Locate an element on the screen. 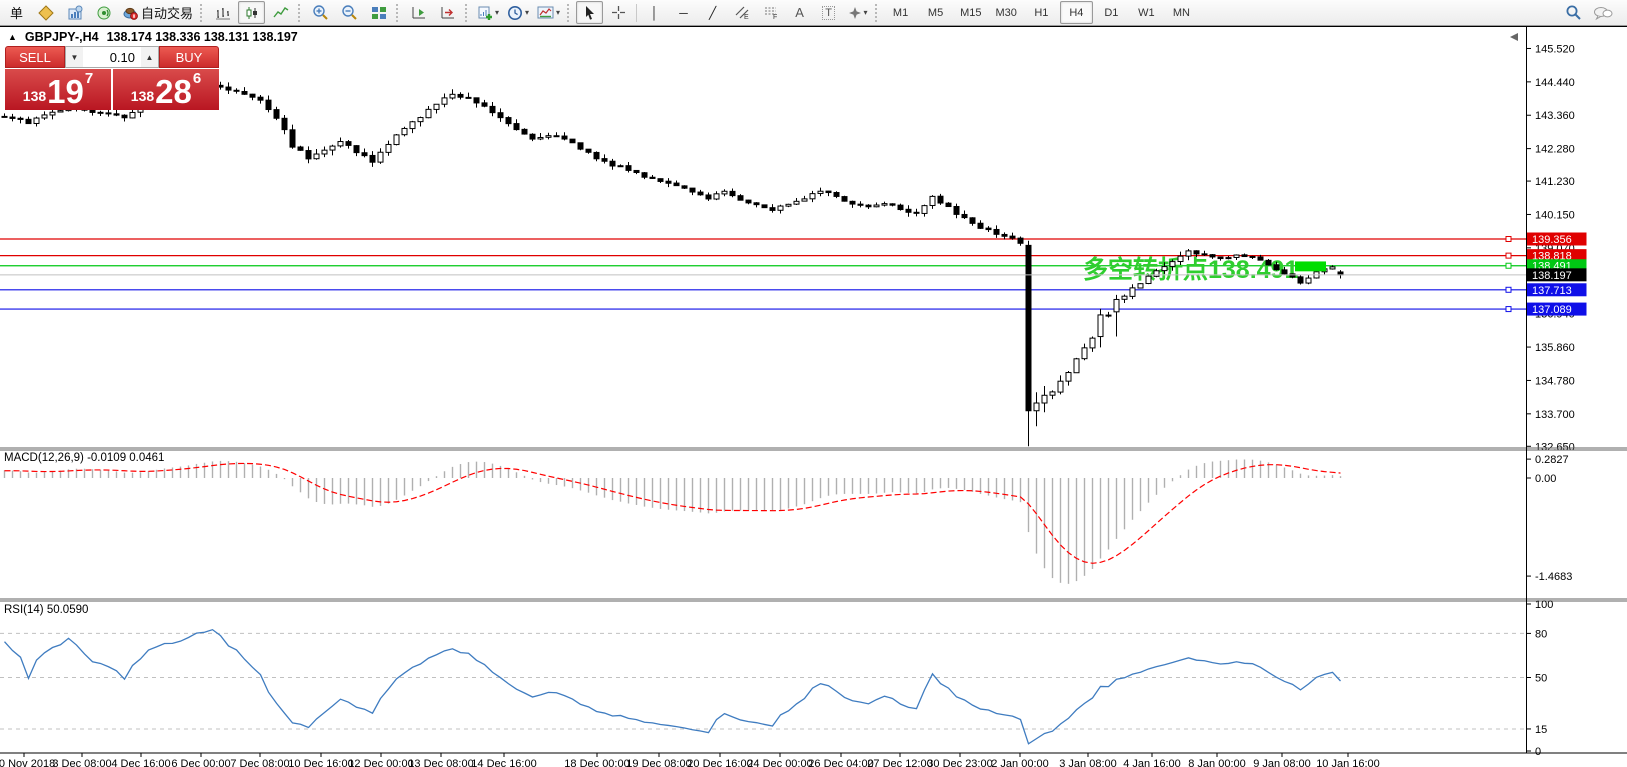 The image size is (1627, 767). line-chart-type-button is located at coordinates (280, 12).